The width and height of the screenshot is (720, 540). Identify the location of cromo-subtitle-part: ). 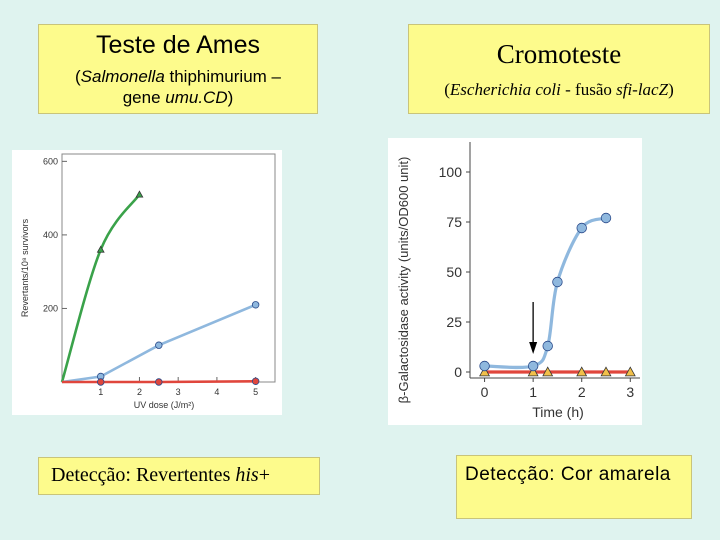
(671, 89).